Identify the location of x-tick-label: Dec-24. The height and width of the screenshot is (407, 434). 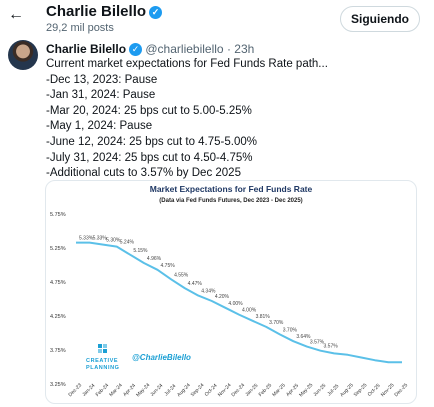
(238, 390).